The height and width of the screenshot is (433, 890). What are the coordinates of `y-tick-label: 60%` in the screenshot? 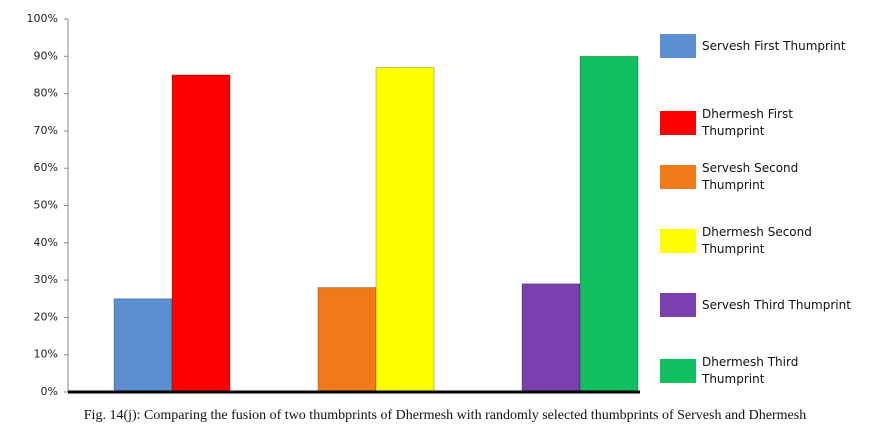 It's located at (46, 167).